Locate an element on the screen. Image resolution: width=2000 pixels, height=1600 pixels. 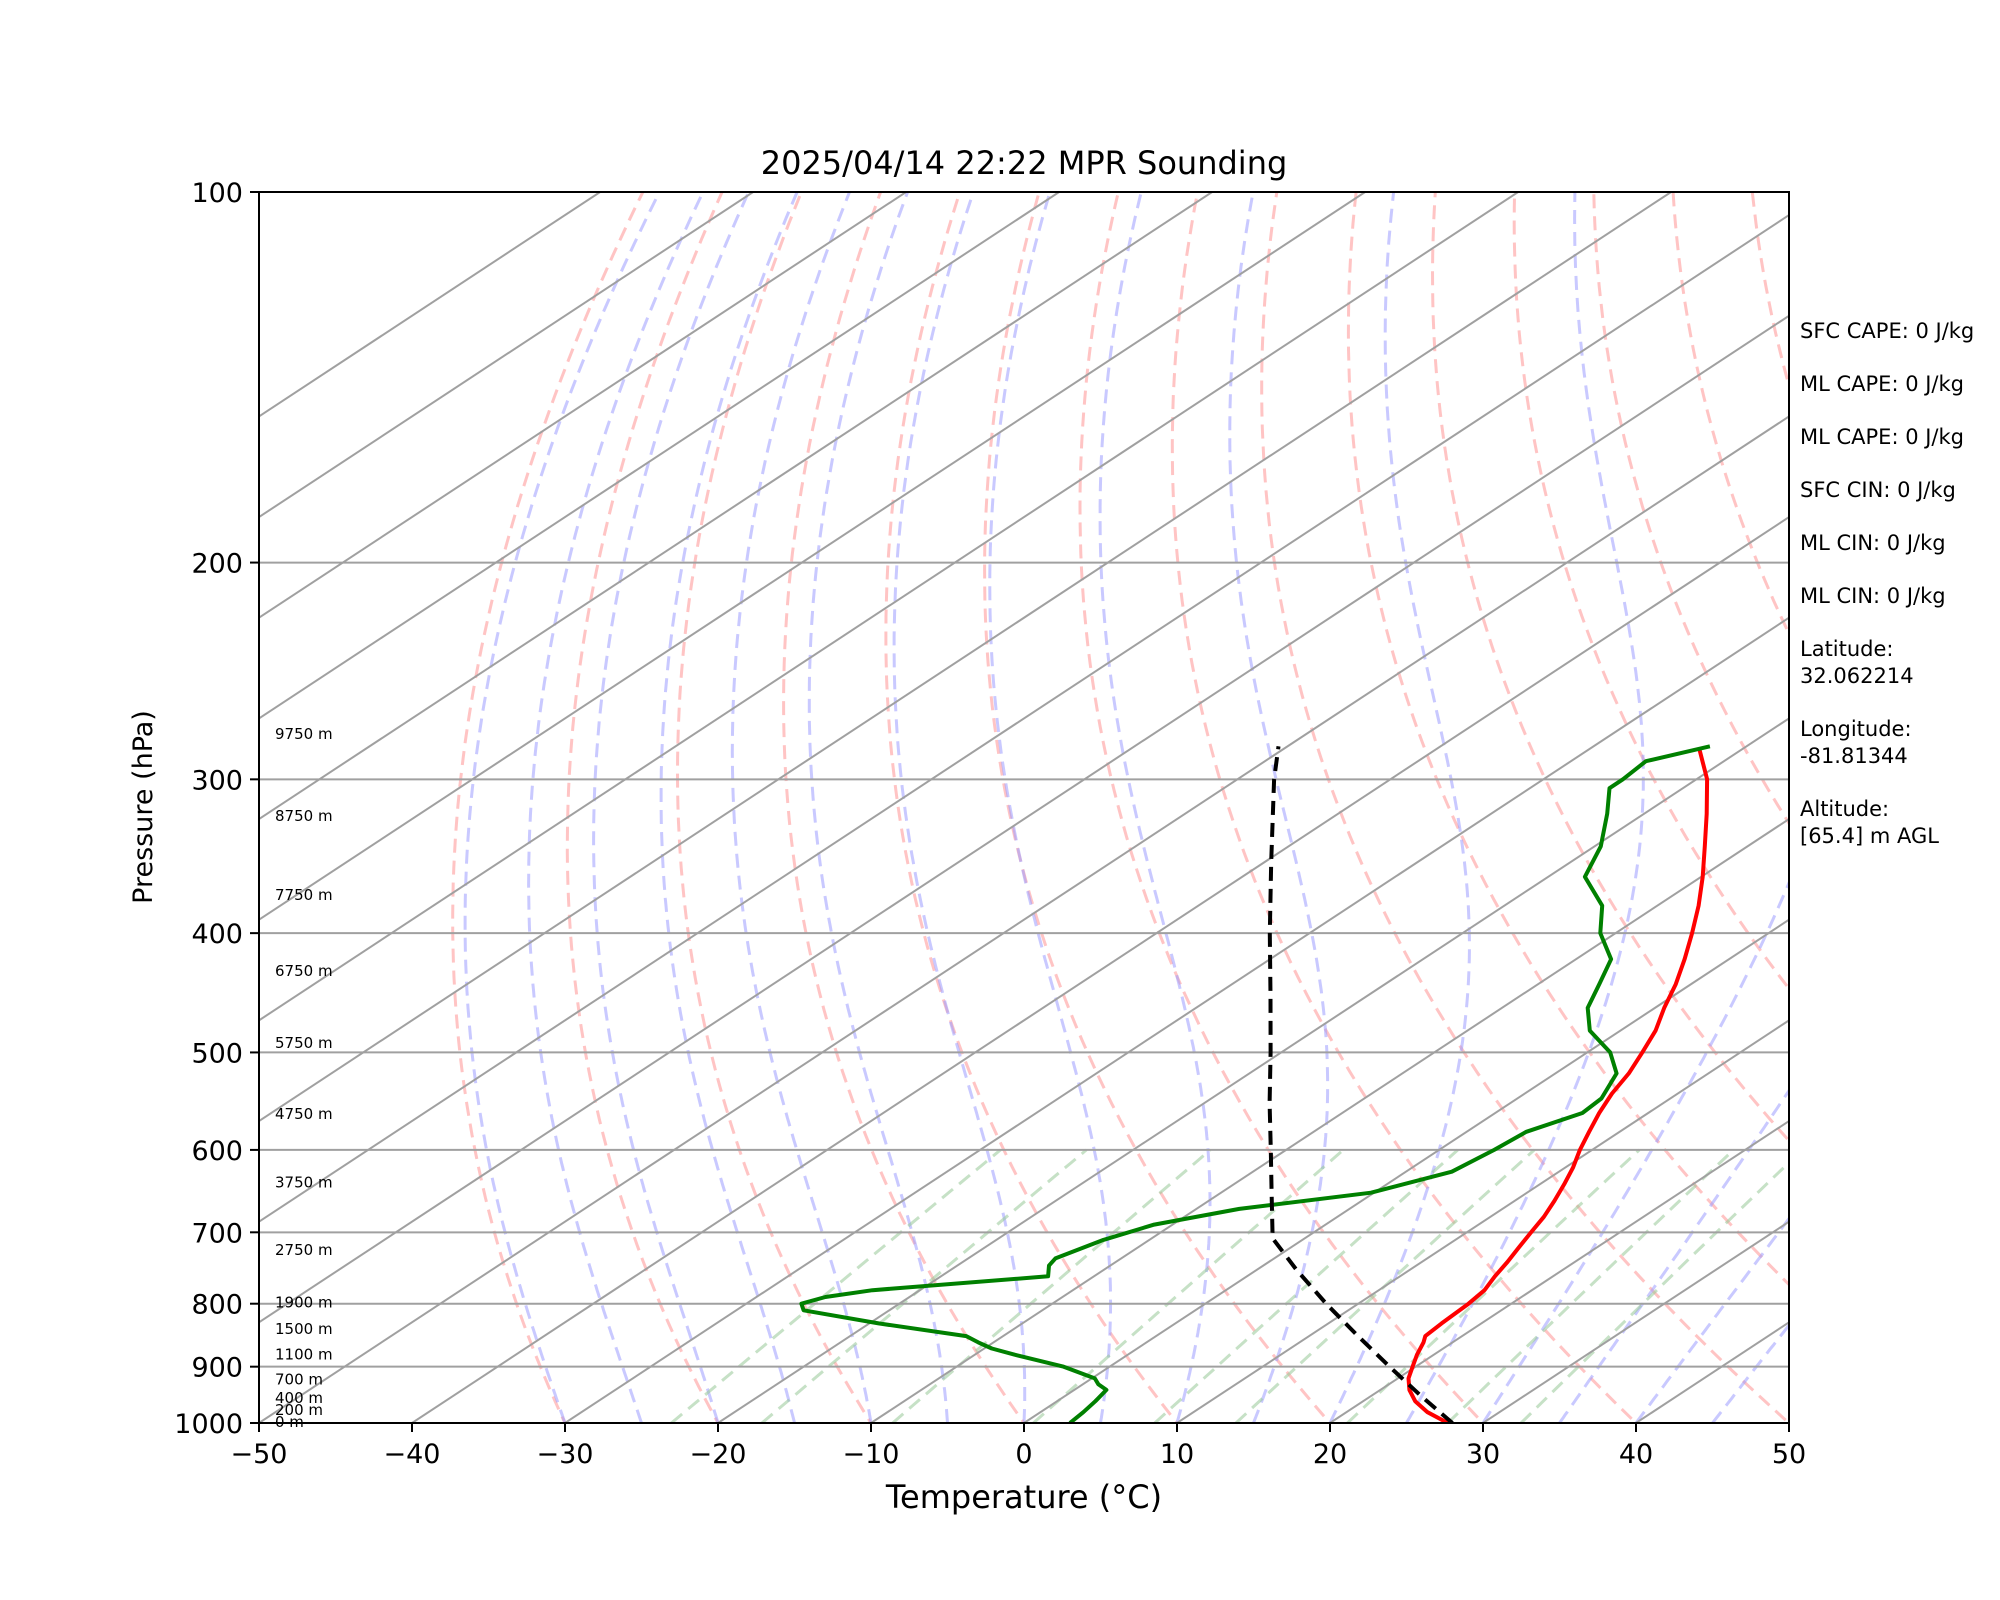
height-label: 1900 m is located at coordinates (304, 1303).